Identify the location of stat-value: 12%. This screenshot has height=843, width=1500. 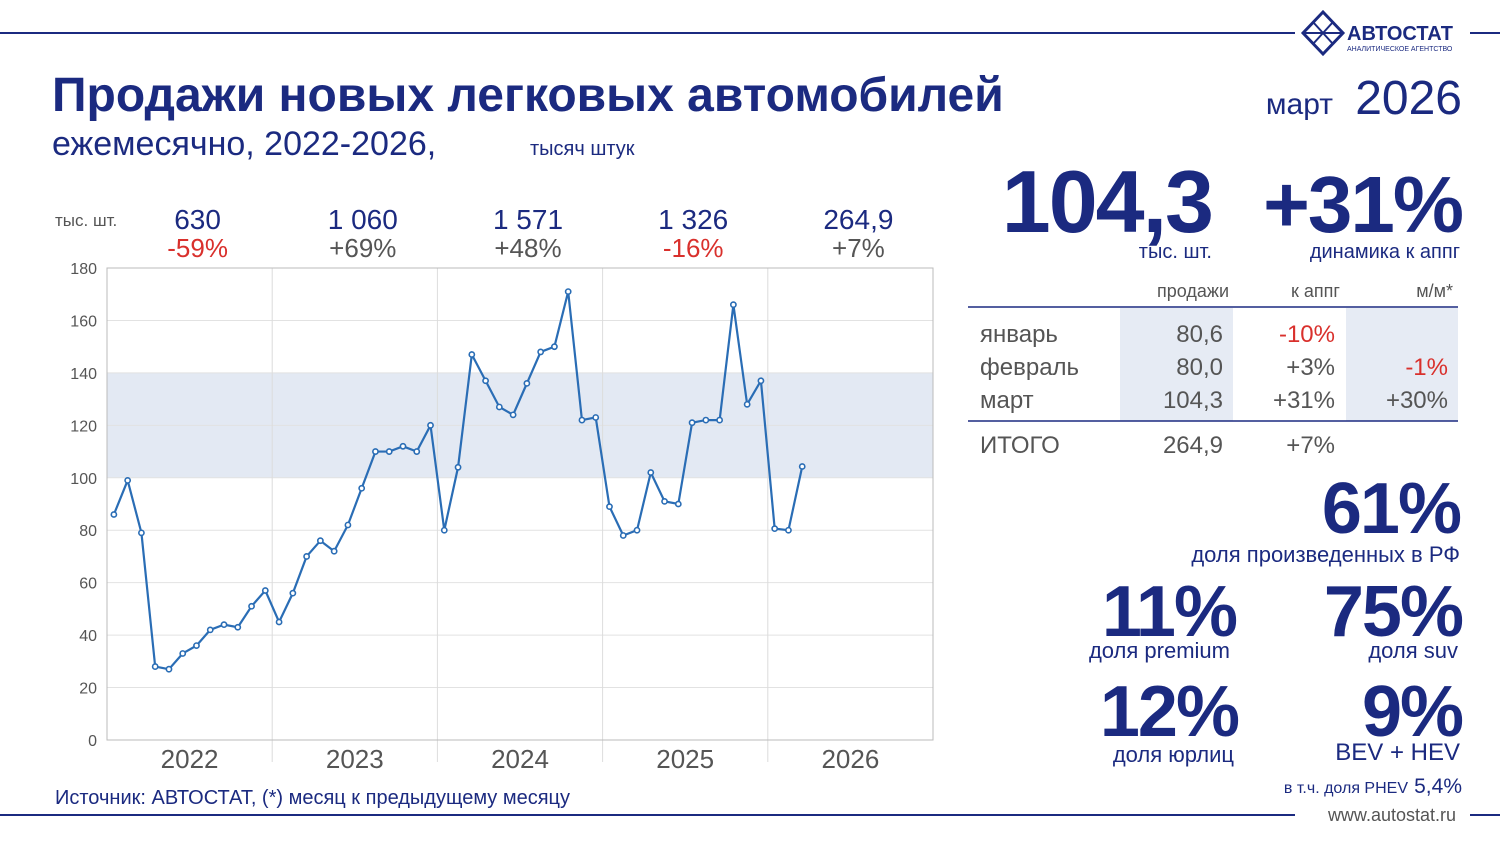
(1169, 712).